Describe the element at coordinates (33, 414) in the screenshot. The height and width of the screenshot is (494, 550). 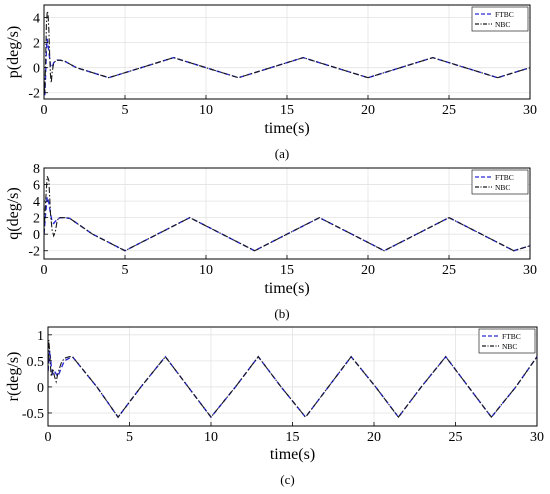
I see `y-tick-label: -0.5` at that location.